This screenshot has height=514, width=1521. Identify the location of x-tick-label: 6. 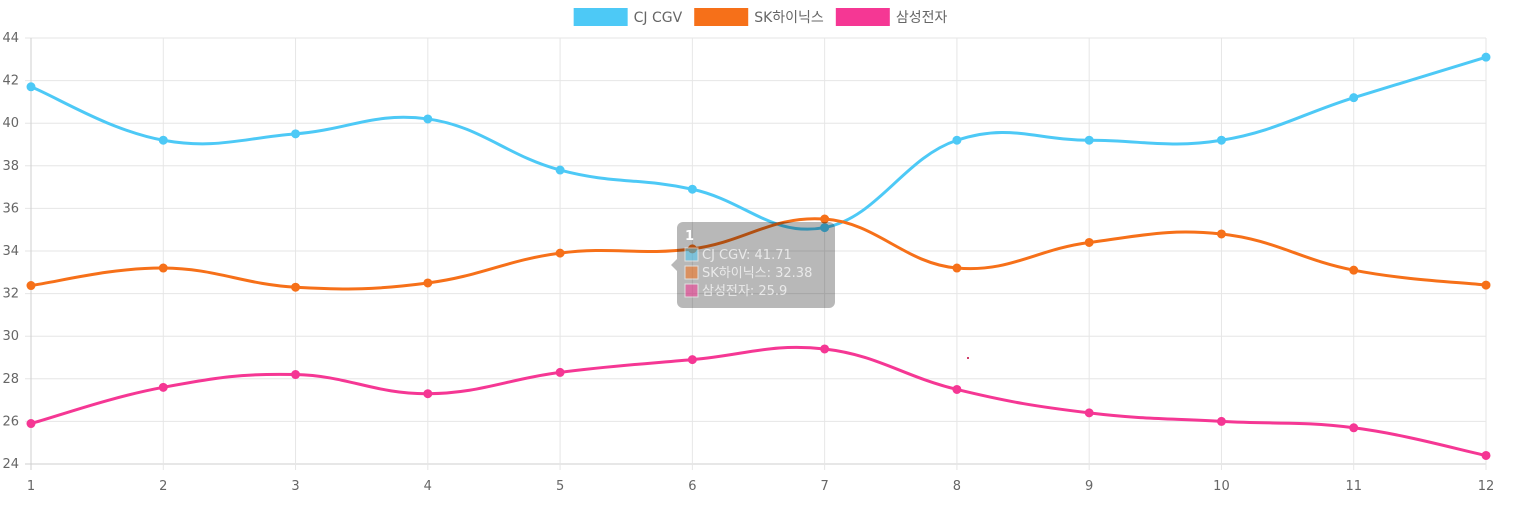
(692, 486).